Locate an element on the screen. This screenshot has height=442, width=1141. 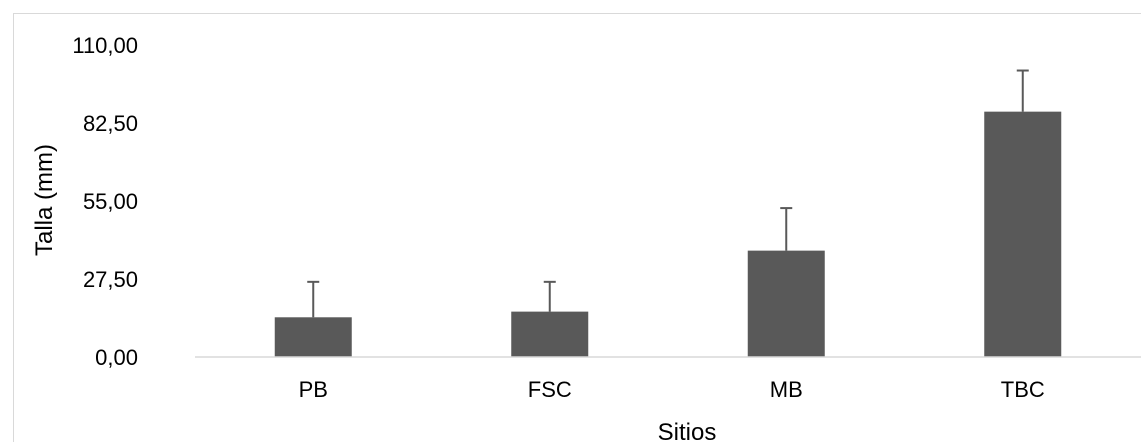
error-bar-pb is located at coordinates (313, 299).